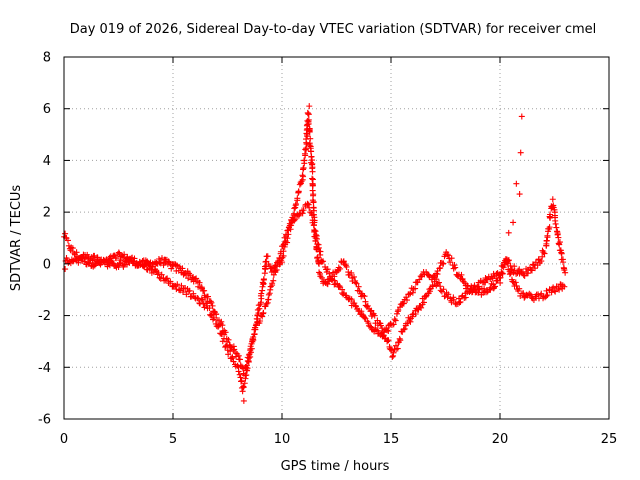  What do you see at coordinates (173, 439) in the screenshot?
I see `x-tick-label: 5` at bounding box center [173, 439].